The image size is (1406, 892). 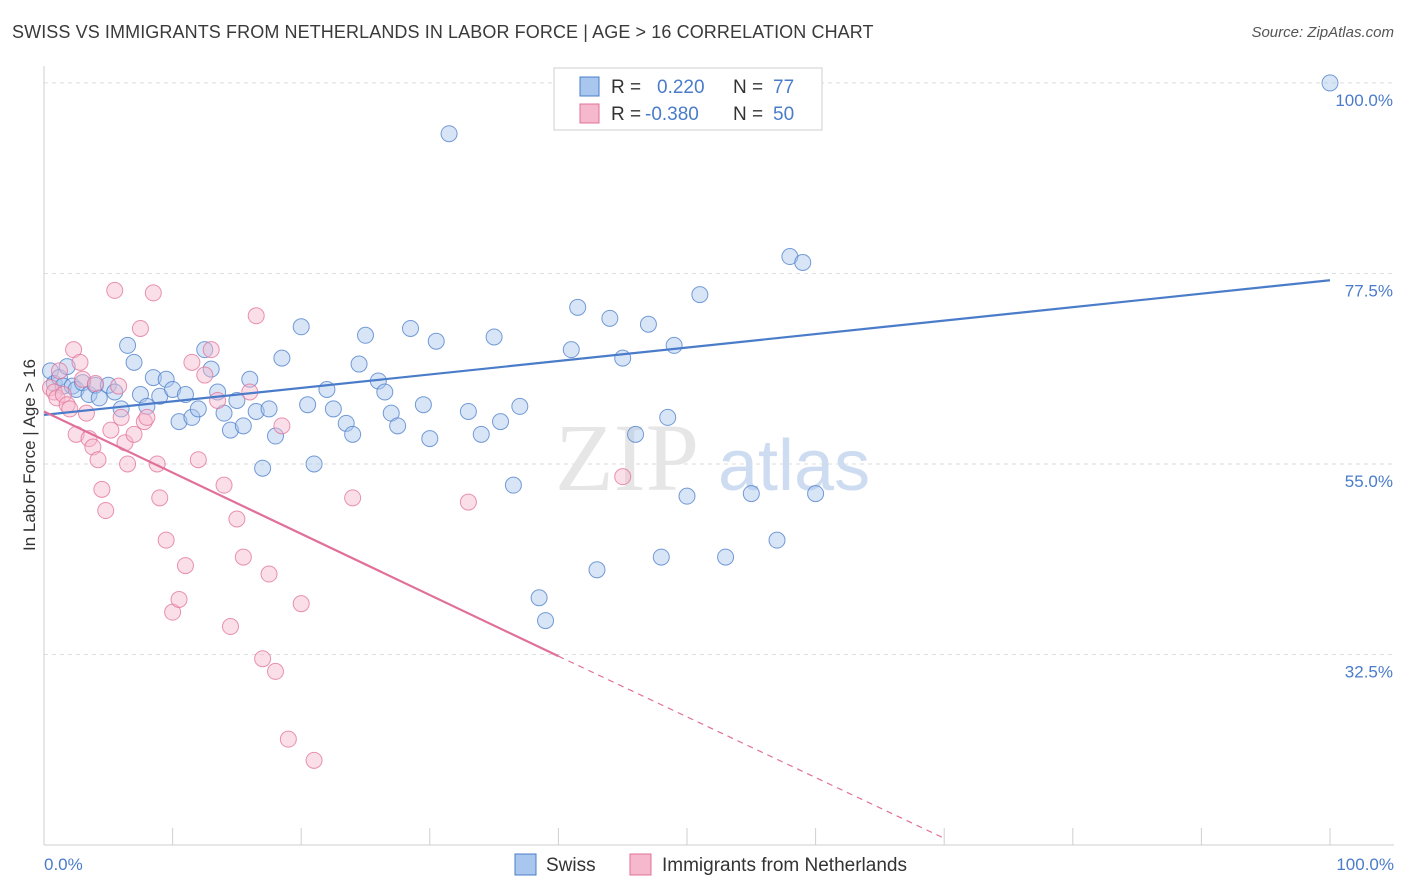 I want to click on x-tick-label-min: 0.0%, so click(x=63, y=864).